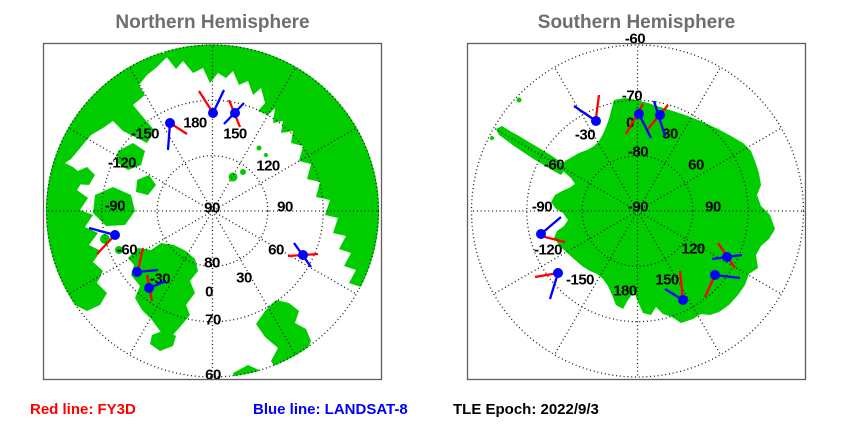  I want to click on legend-blue-line-landsat8: Blue line: LANDSAT-8, so click(330, 409).